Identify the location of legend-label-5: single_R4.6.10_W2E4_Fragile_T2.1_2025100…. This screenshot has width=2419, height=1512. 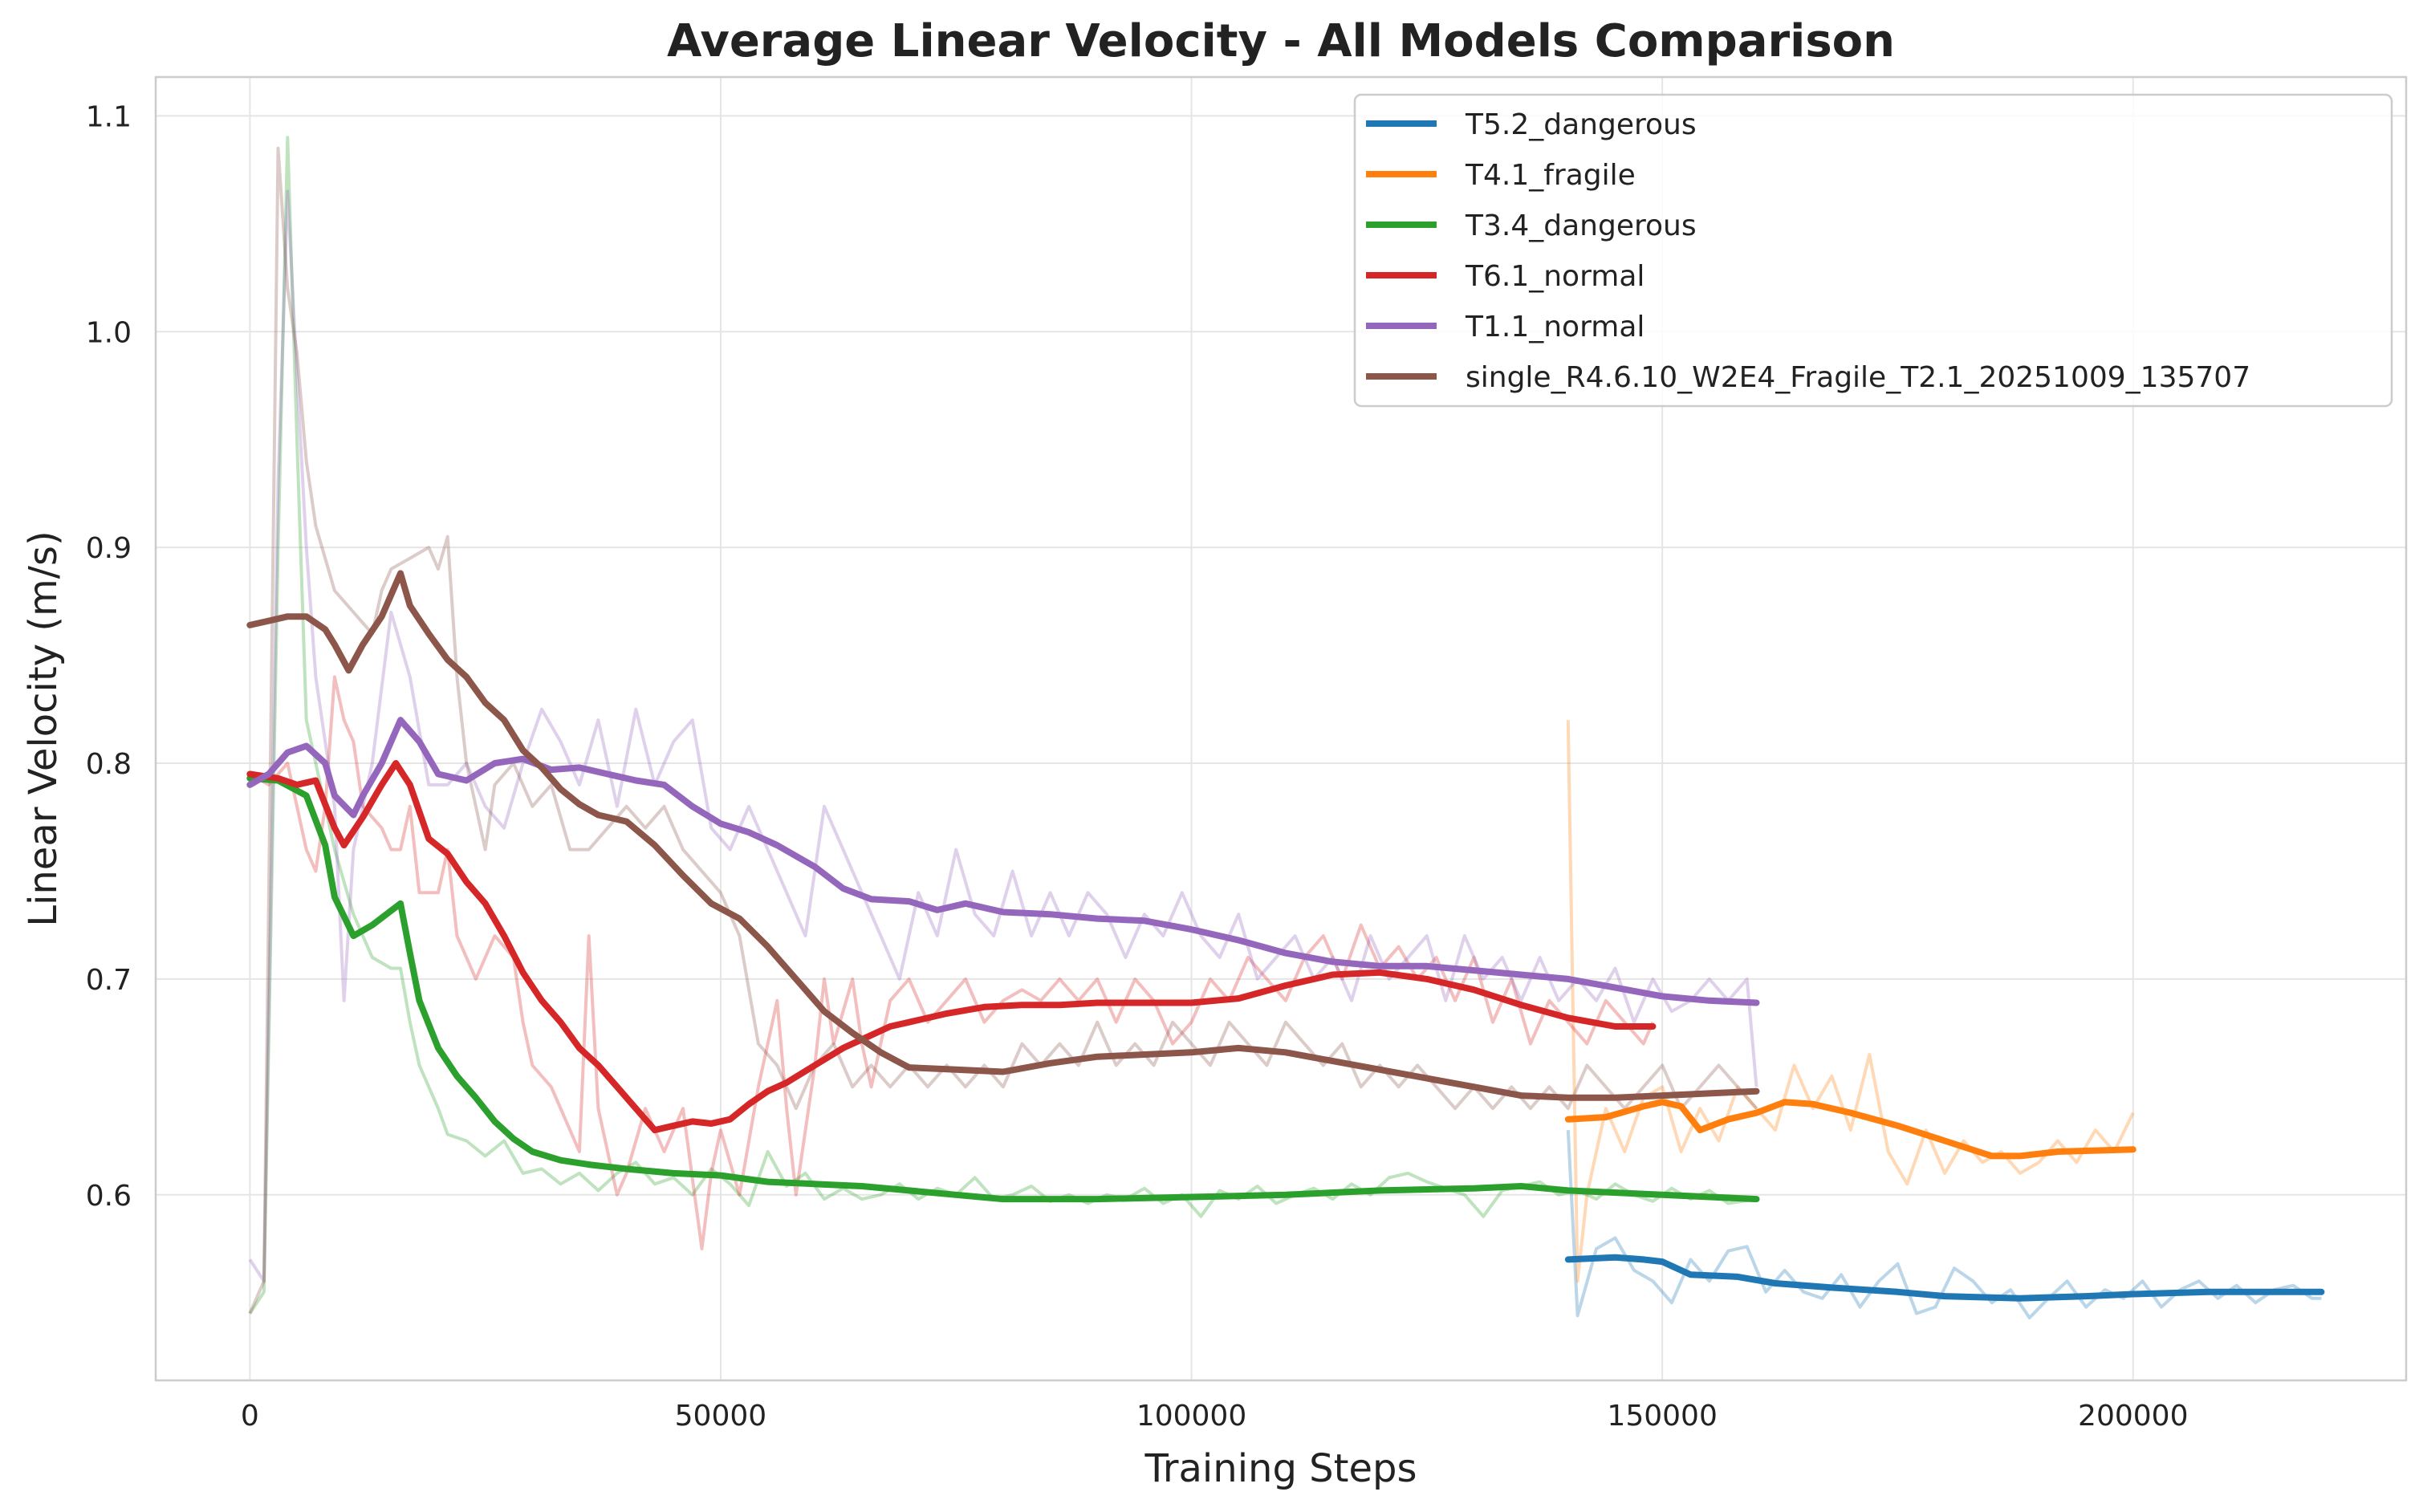
(1858, 378).